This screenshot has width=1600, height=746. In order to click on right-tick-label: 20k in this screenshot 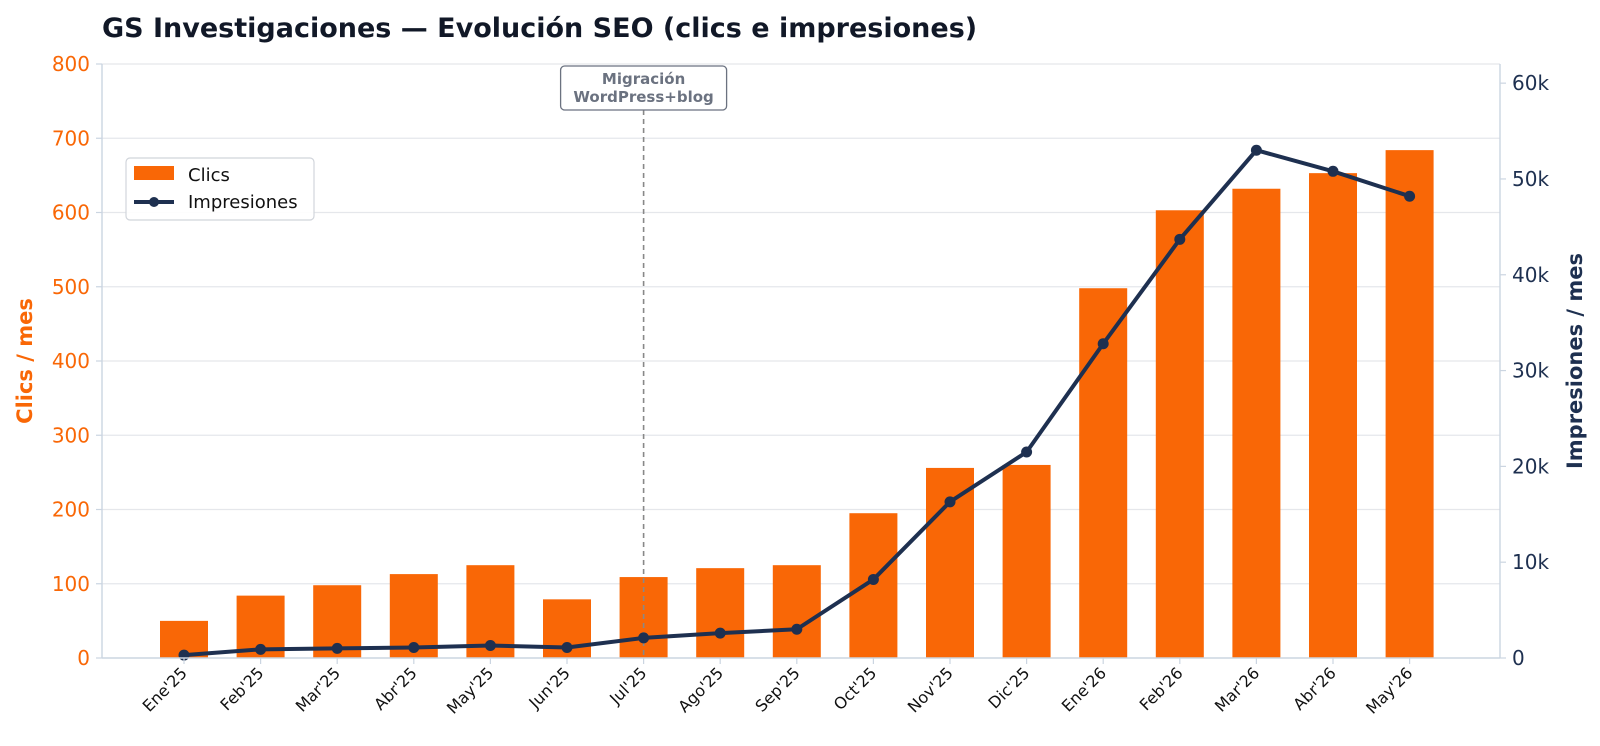, I will do `click(1530, 466)`.